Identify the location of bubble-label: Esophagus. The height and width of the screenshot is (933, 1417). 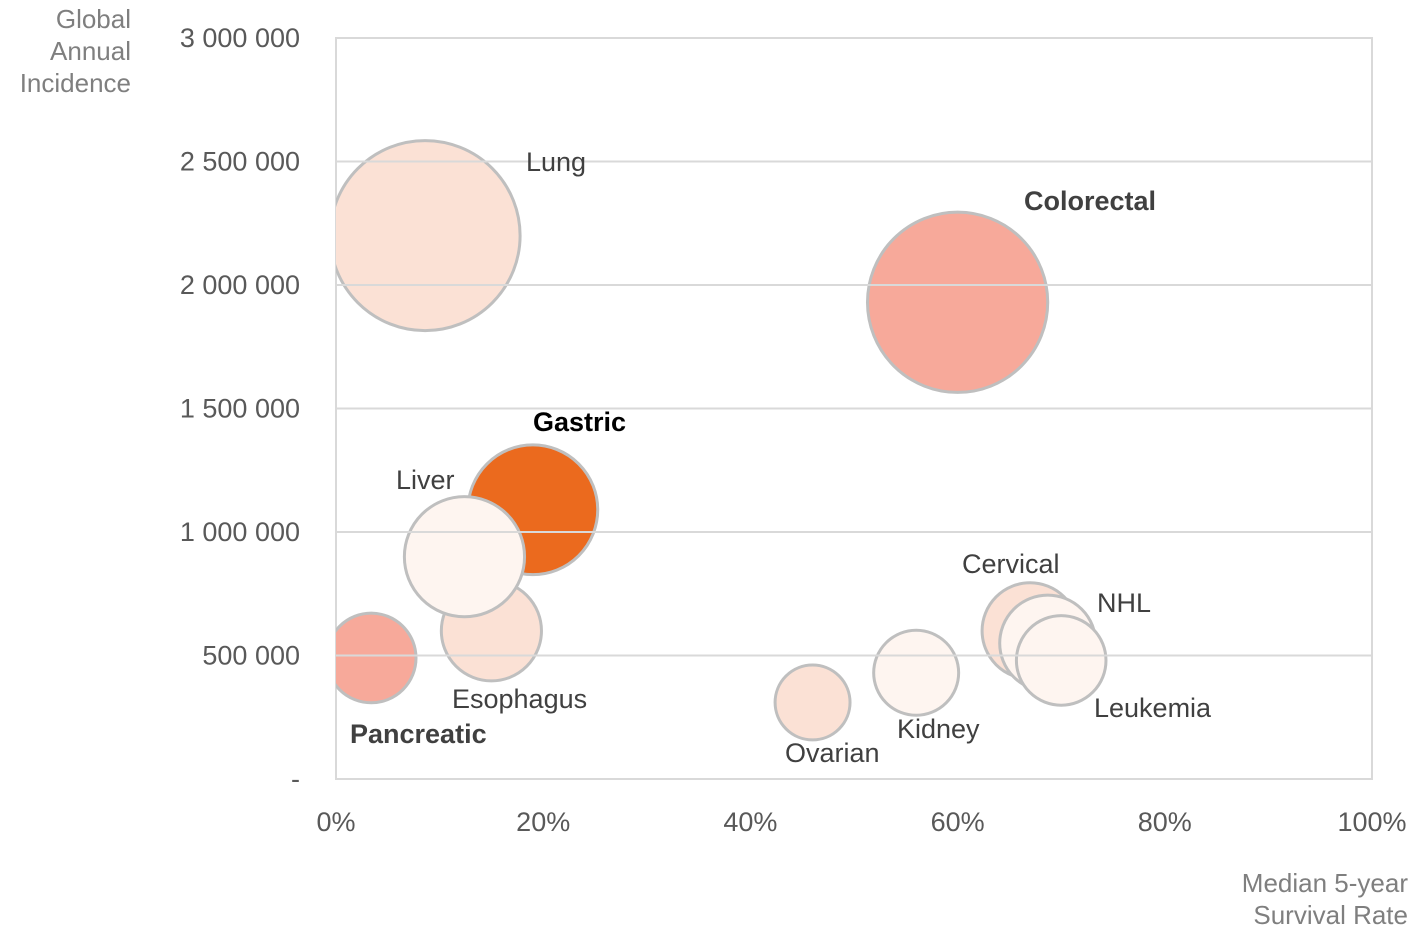
(519, 699).